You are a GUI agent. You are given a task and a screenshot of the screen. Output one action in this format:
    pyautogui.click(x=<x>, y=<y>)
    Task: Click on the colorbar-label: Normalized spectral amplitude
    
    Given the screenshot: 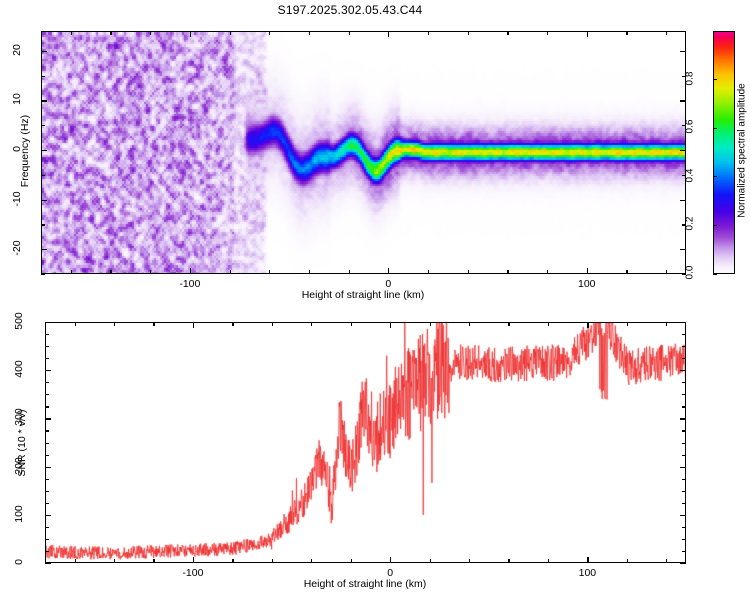 What is the action you would take?
    pyautogui.click(x=742, y=150)
    